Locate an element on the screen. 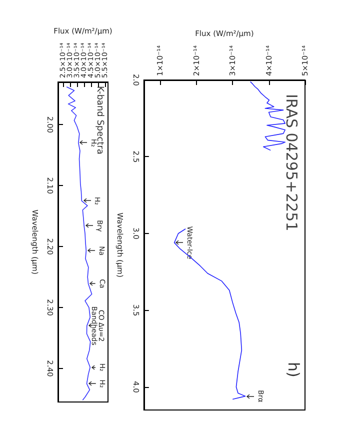 This screenshot has height=440, width=340. annotation: h) is located at coordinates (293, 370).